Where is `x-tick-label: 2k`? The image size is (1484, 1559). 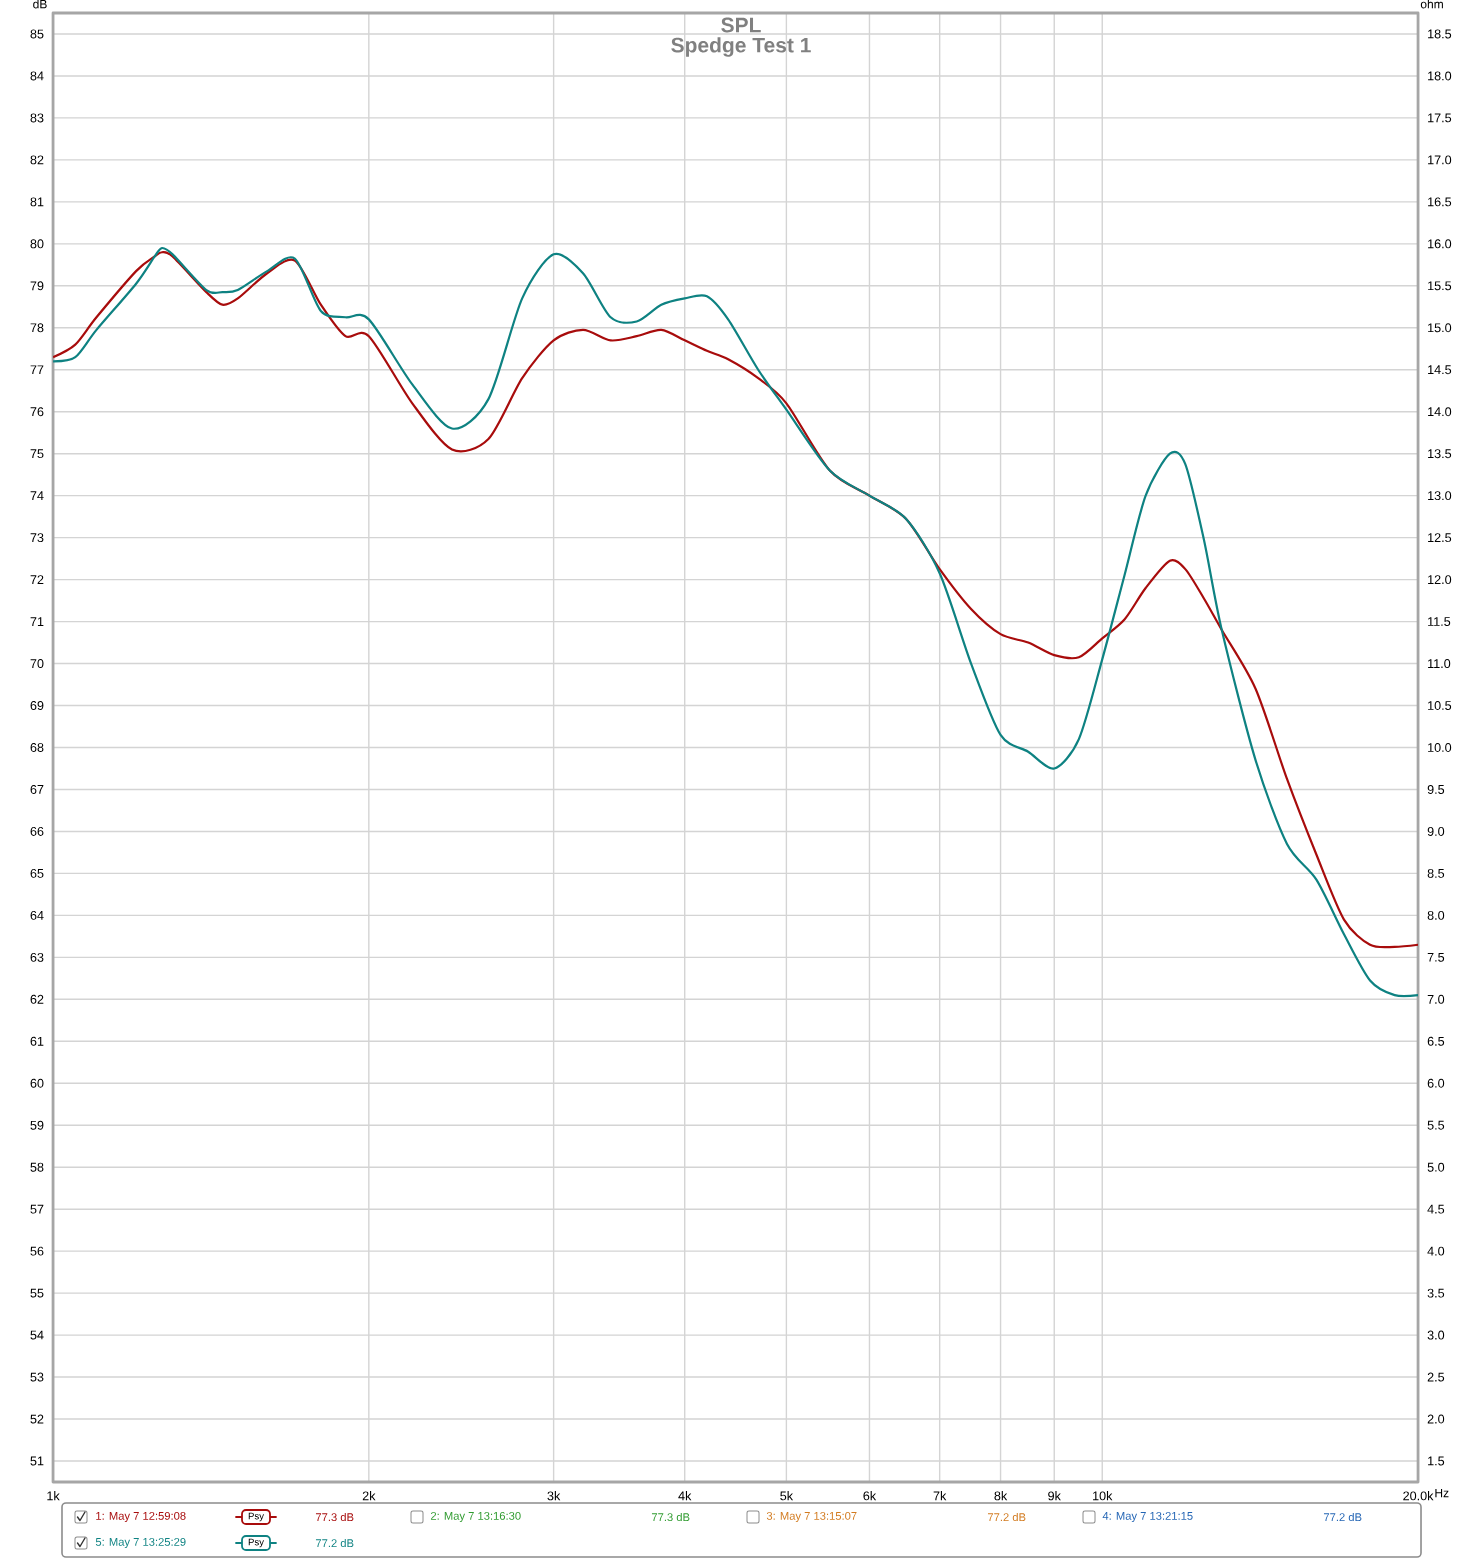
x-tick-label: 2k is located at coordinates (369, 1496).